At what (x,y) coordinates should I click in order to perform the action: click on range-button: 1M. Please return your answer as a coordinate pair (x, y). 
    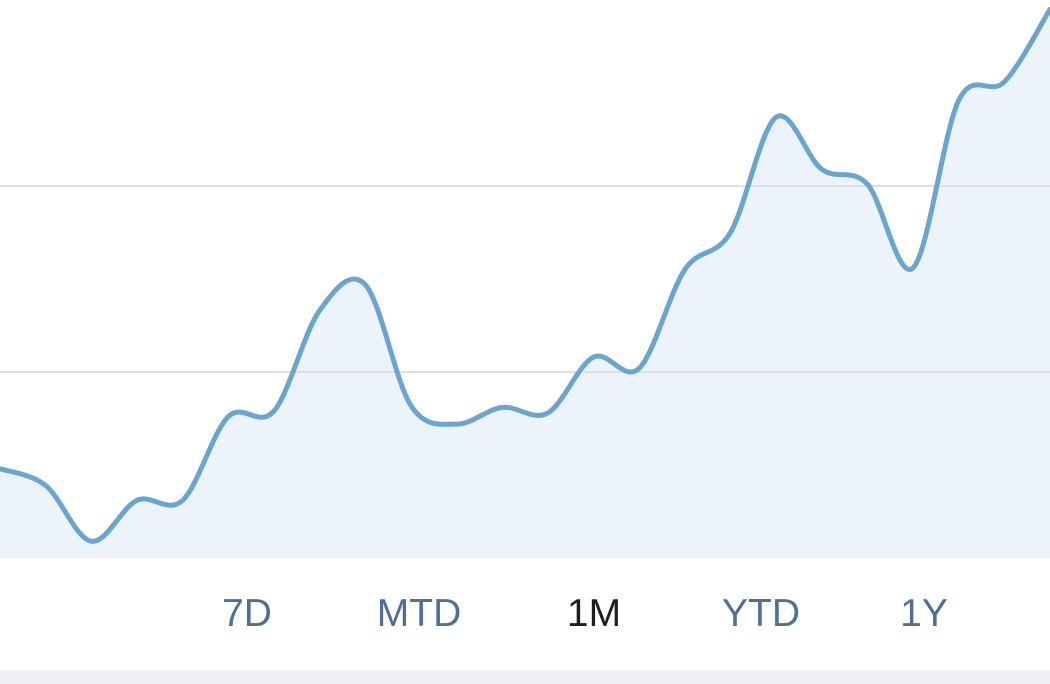
    Looking at the image, I should click on (594, 613).